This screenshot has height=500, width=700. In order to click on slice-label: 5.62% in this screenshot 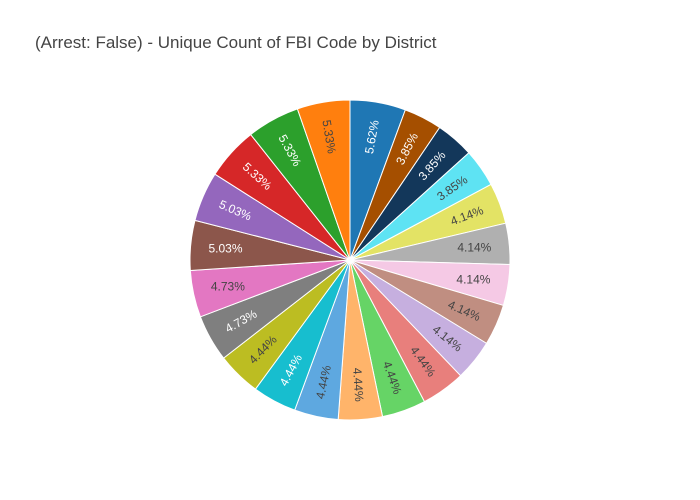, I will do `click(372, 137)`.